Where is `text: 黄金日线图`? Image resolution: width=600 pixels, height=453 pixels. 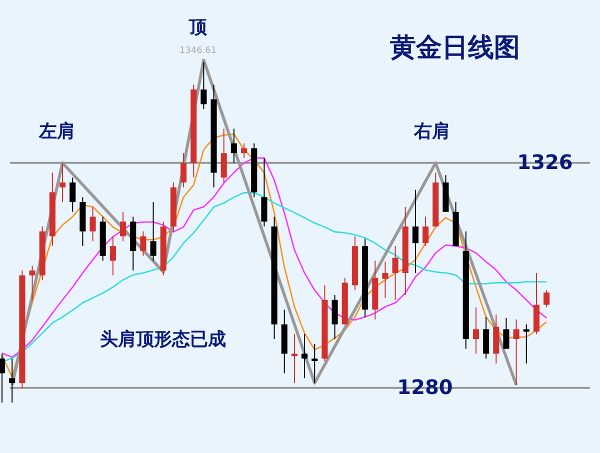 text: 黄金日线图 is located at coordinates (454, 48).